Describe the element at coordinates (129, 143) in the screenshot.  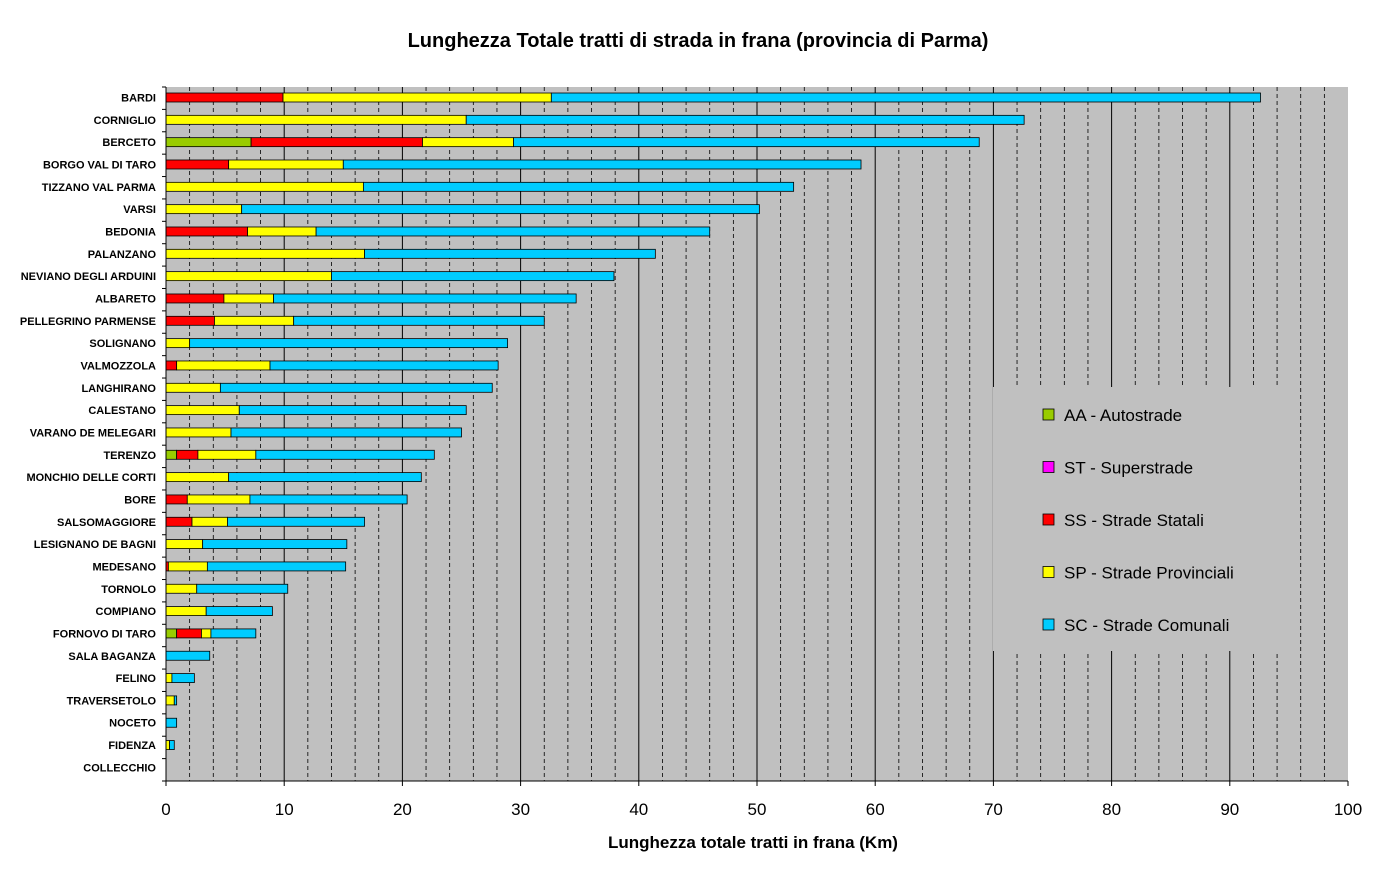
I see `category-label: BERCETO` at that location.